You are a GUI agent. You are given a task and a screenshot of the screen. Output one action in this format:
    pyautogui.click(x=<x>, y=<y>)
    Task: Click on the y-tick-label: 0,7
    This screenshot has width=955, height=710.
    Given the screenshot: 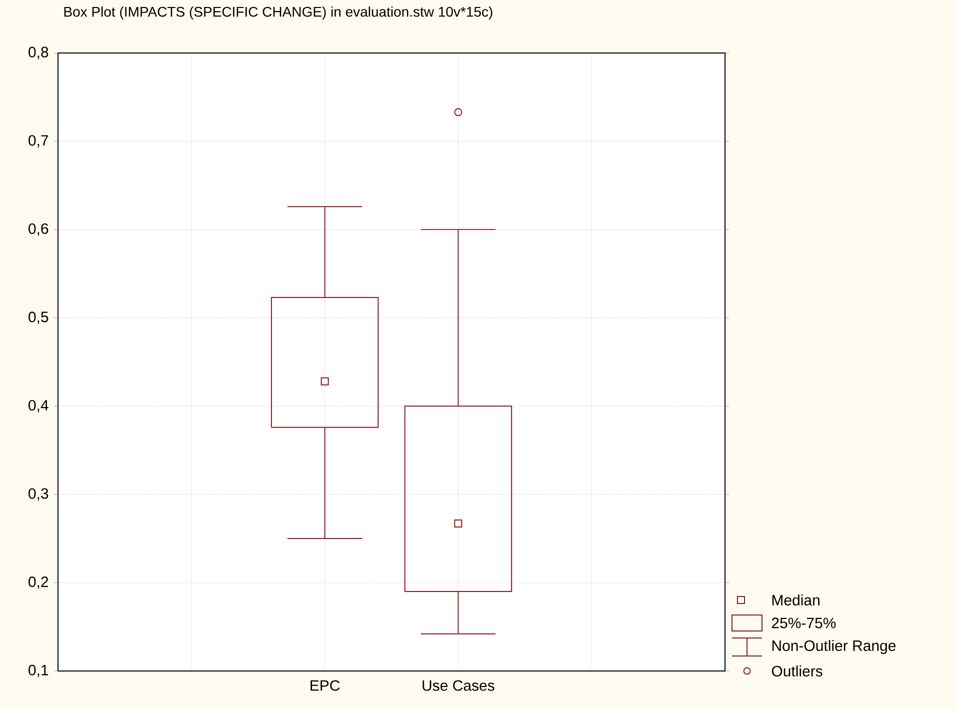 What is the action you would take?
    pyautogui.click(x=38, y=141)
    